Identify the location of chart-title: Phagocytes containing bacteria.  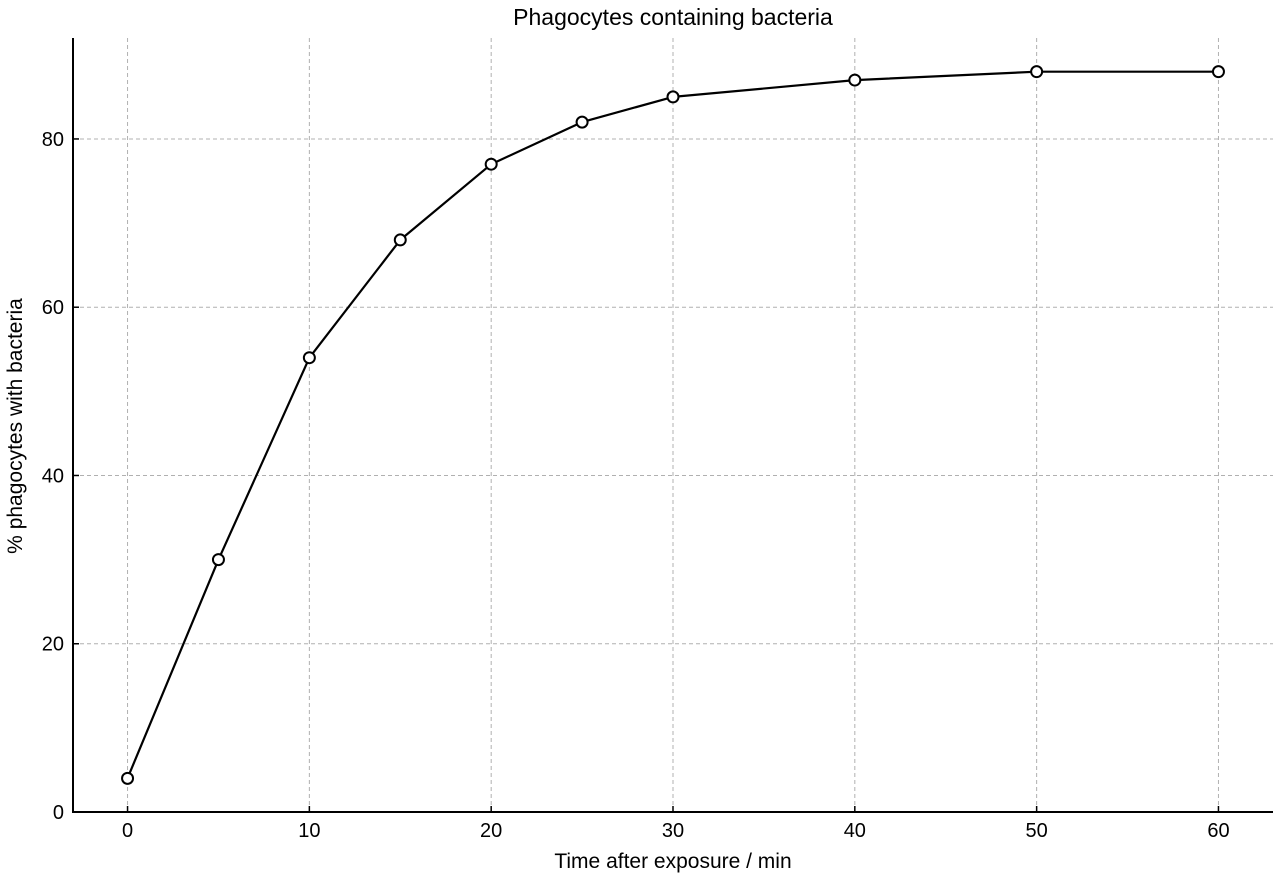
(673, 17).